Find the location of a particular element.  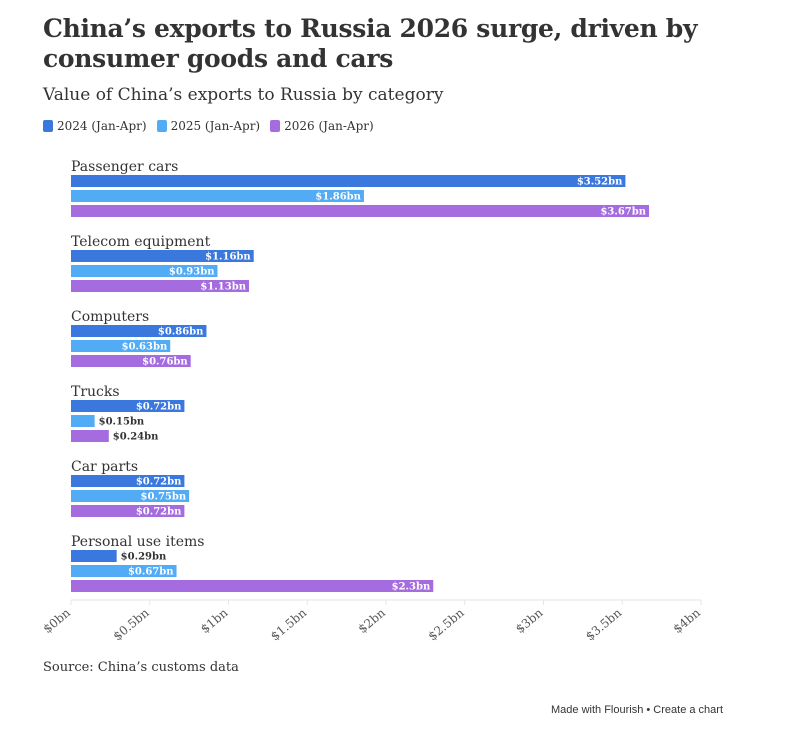

legend-item-2024: 2024 (Jan-Apr) is located at coordinates (95, 126).